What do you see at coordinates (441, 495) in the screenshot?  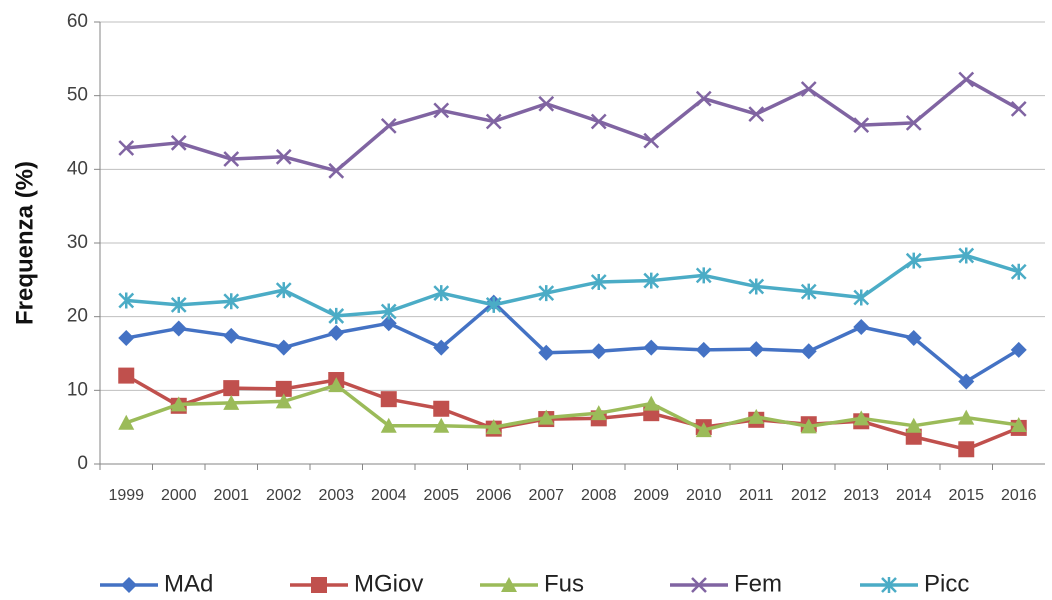 I see `x-tick-label: 2005` at bounding box center [441, 495].